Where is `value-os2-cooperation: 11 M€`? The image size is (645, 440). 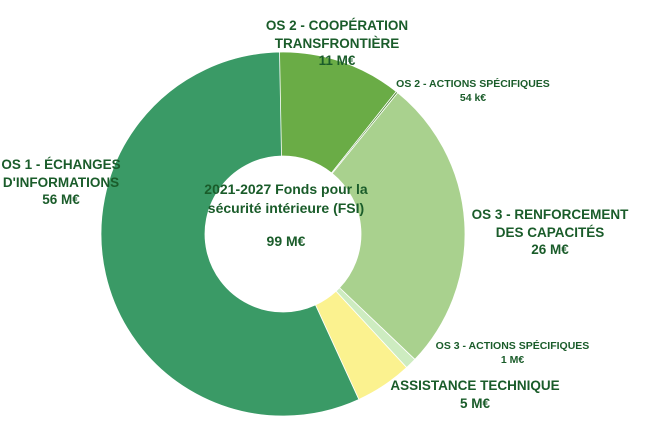
value-os2-cooperation: 11 M€ is located at coordinates (337, 61).